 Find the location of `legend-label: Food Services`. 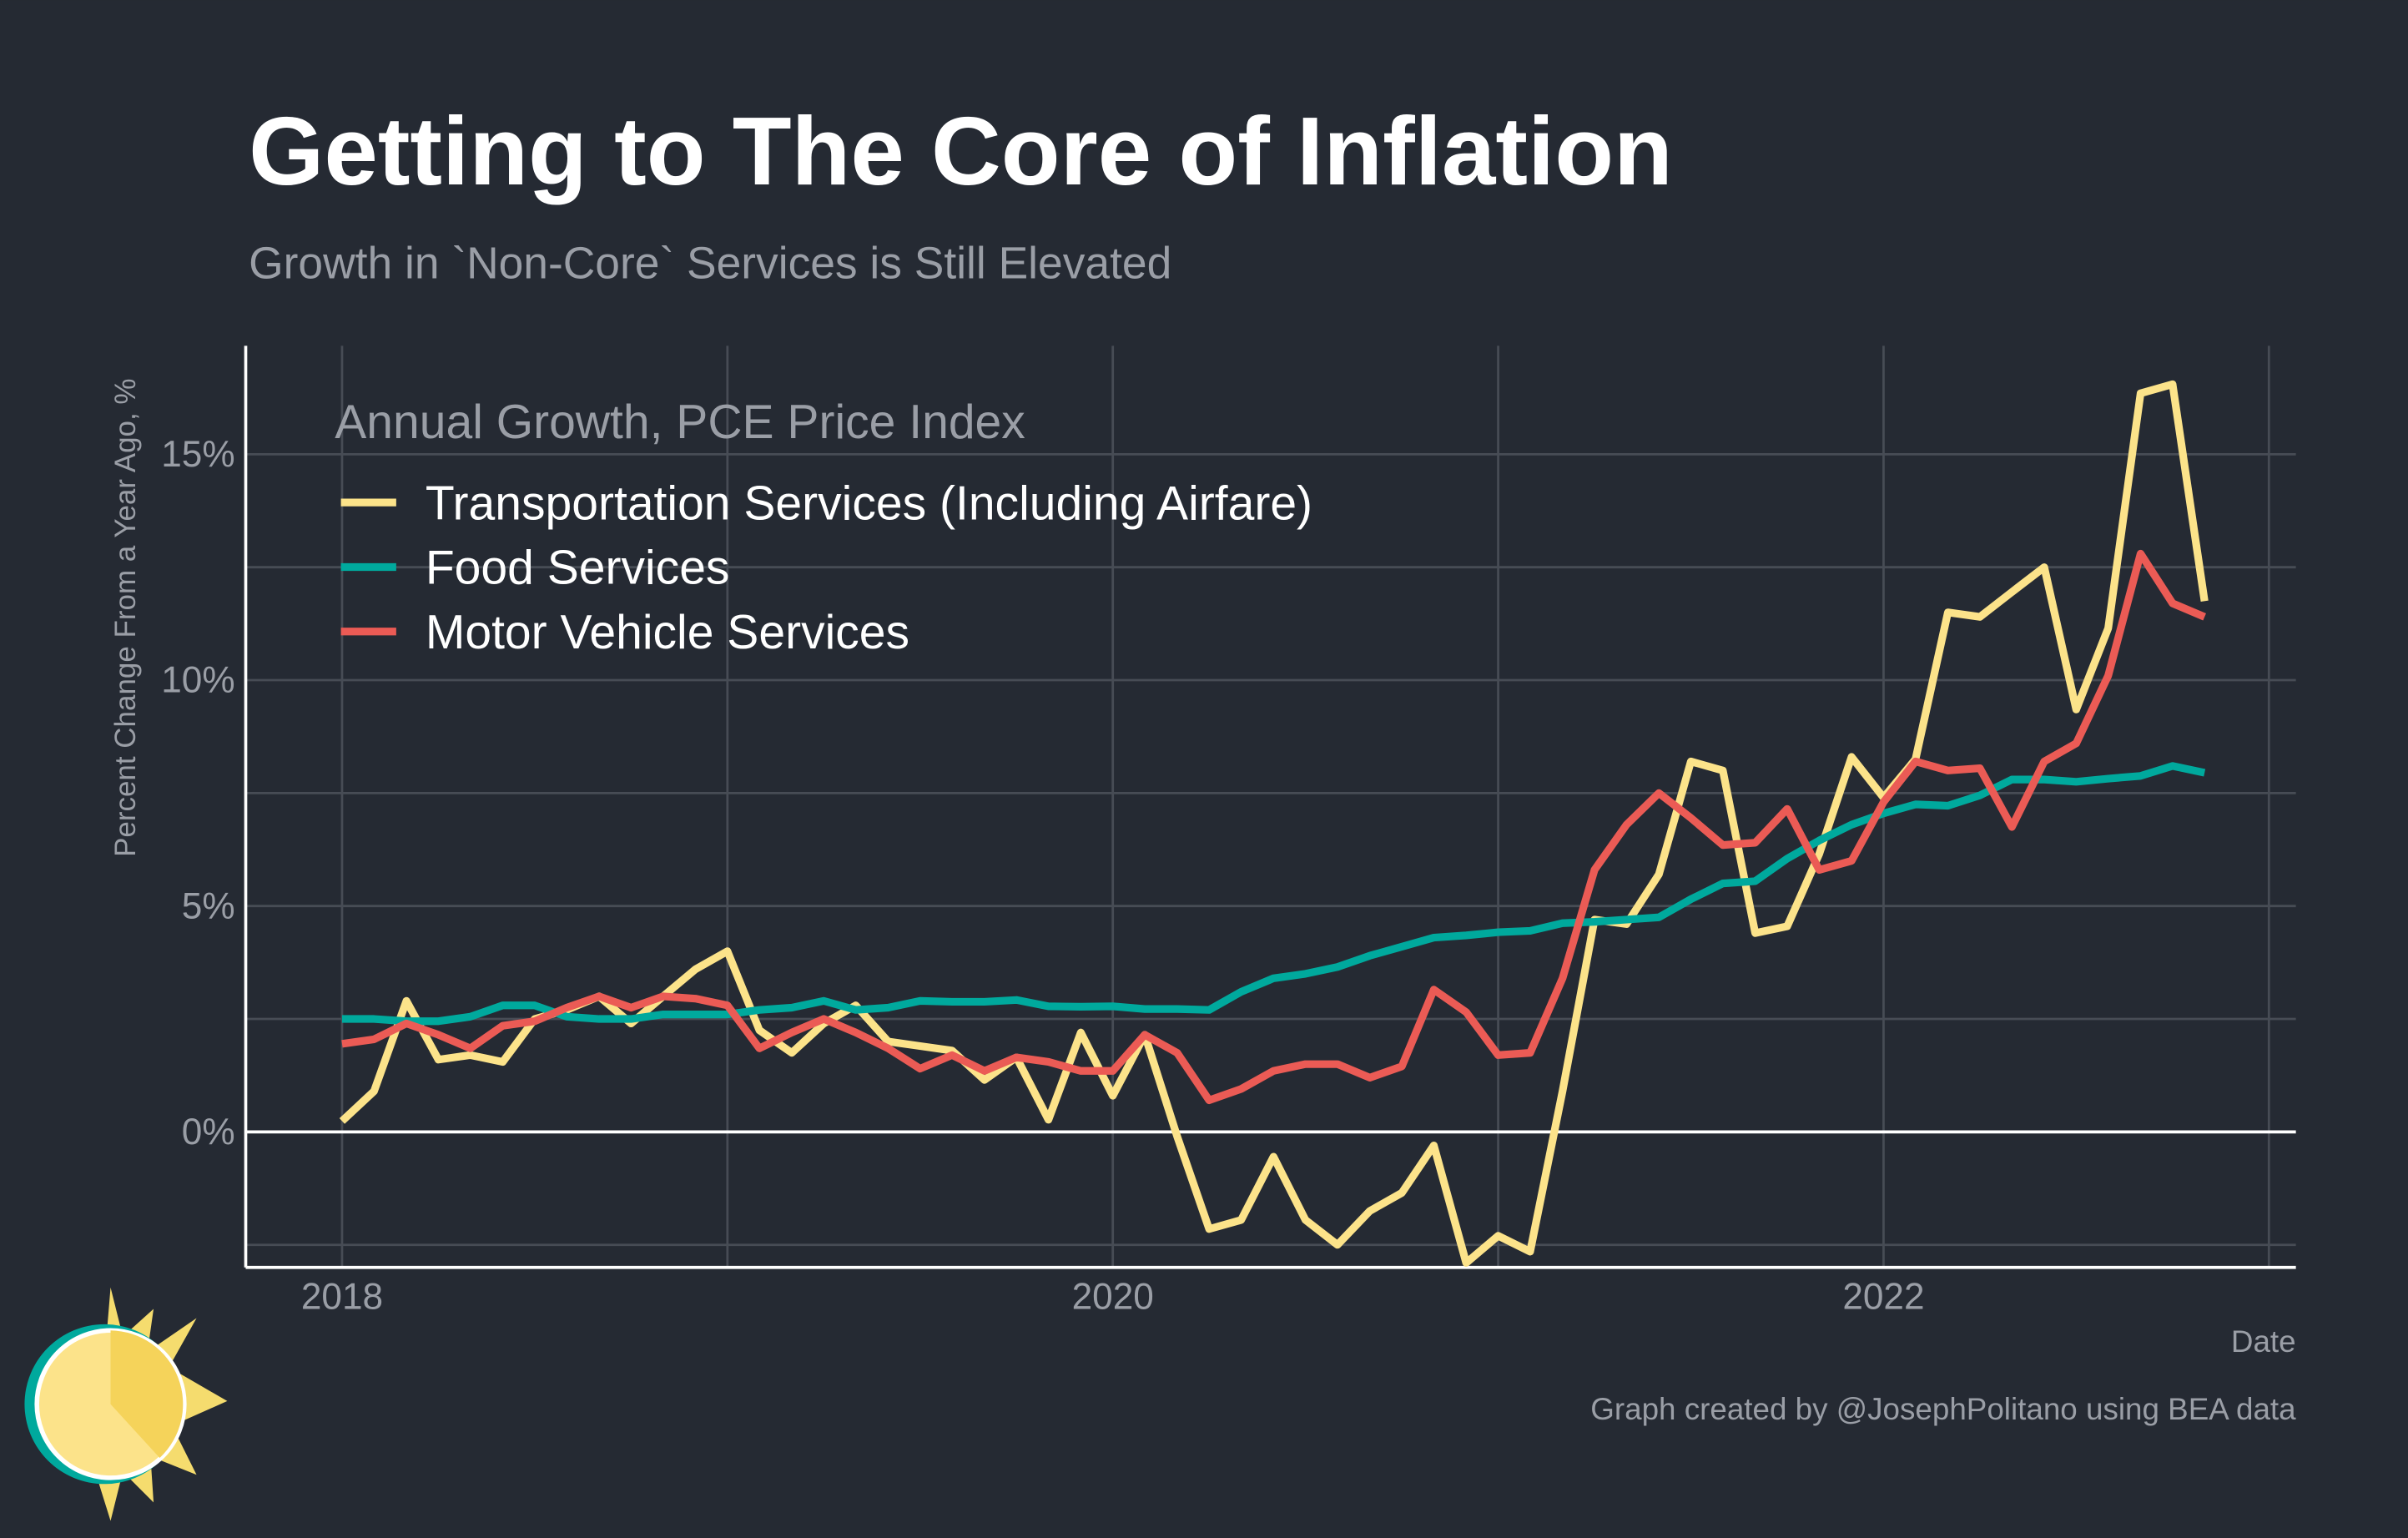

legend-label: Food Services is located at coordinates (578, 568).